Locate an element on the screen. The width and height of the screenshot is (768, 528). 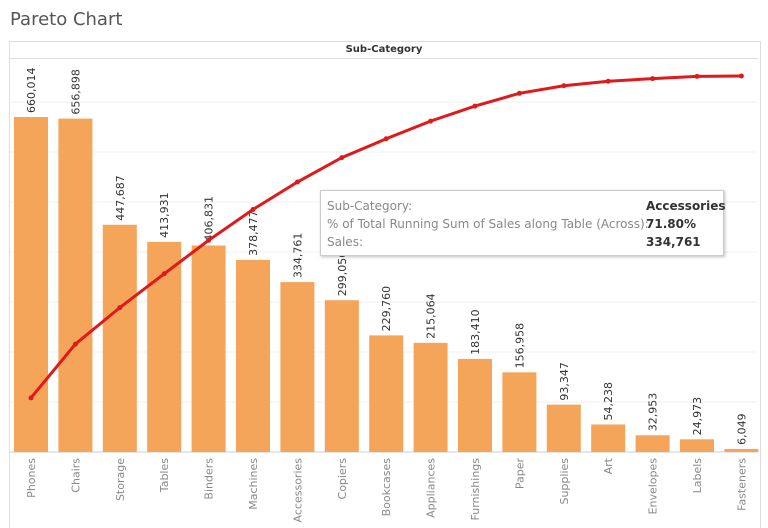
tooltip-value: Accessories is located at coordinates (686, 206).